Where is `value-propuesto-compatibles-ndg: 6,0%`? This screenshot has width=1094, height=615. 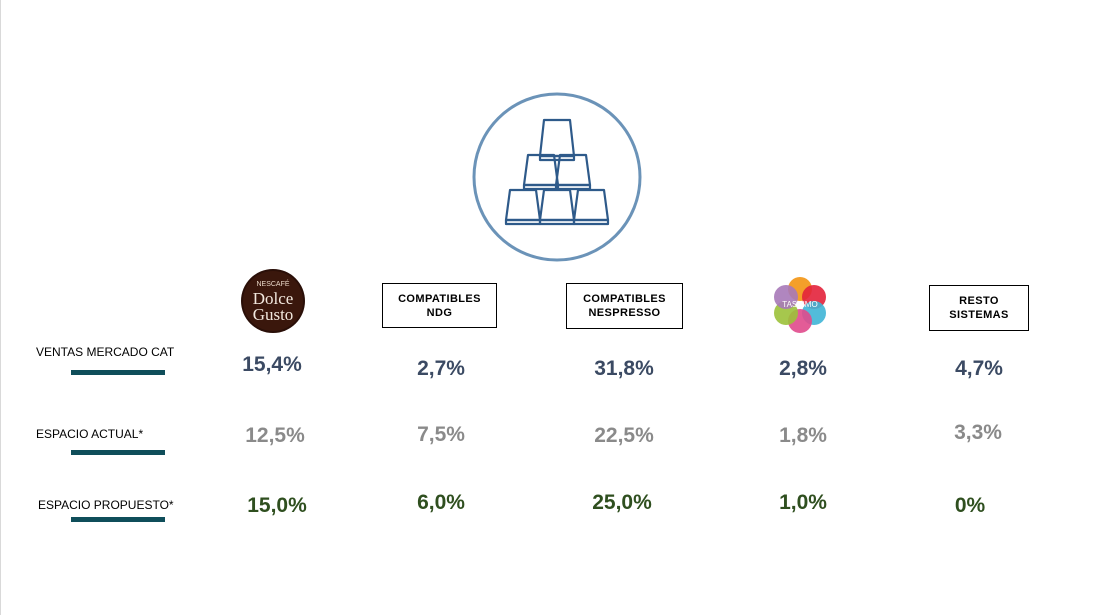
value-propuesto-compatibles-ndg: 6,0% is located at coordinates (441, 502).